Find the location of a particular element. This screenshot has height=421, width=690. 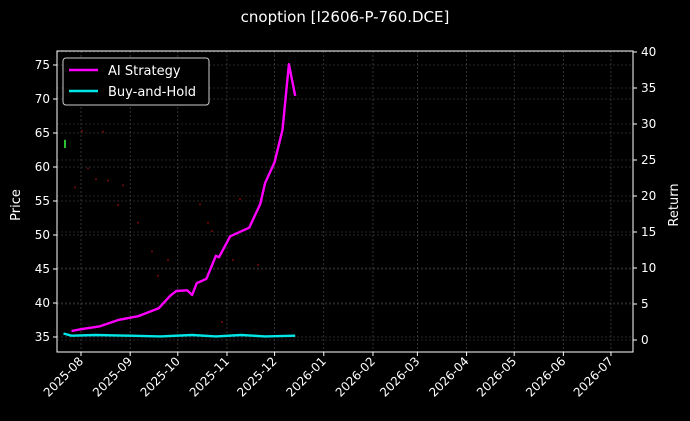

x-tick-label: 2026-07 is located at coordinates (593, 376).